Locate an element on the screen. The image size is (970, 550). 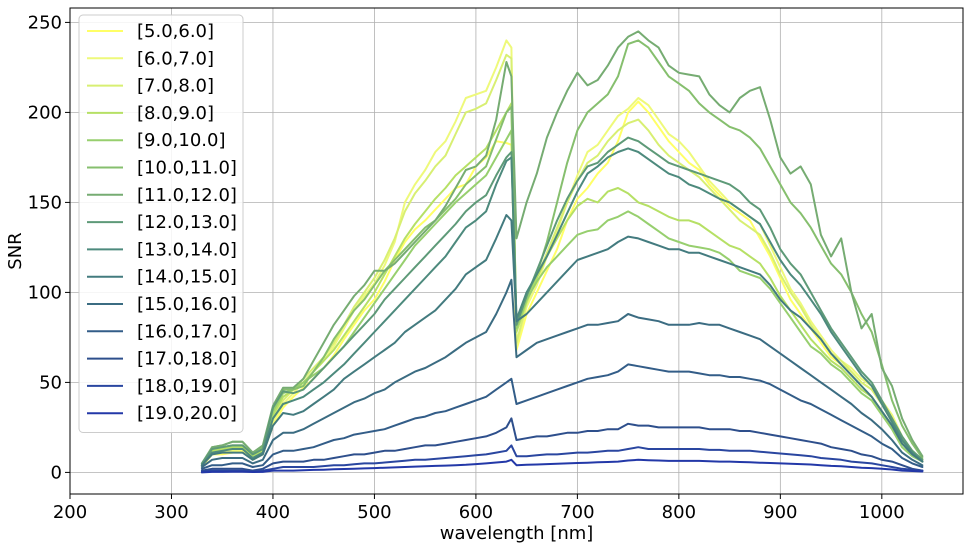
x-tick-label: 600 is located at coordinates (476, 512).